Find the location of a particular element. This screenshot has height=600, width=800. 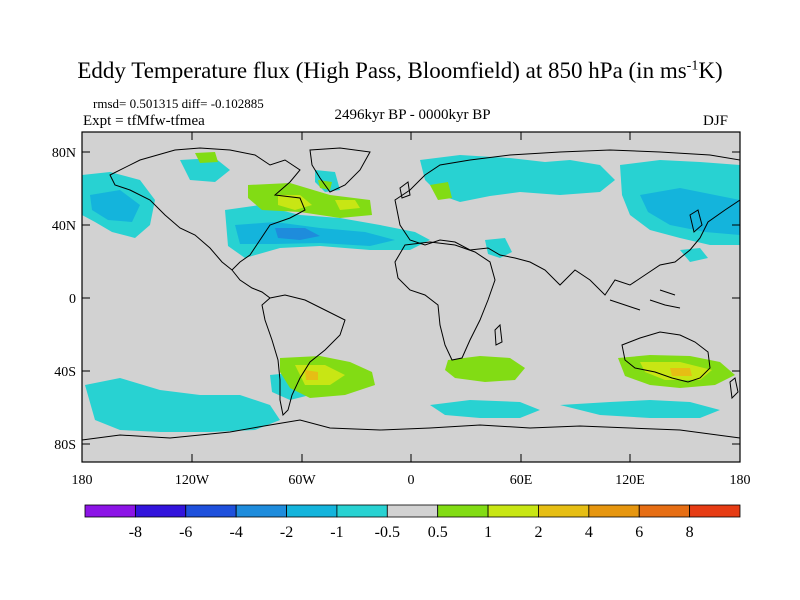

coastline-japan is located at coordinates (696, 221).